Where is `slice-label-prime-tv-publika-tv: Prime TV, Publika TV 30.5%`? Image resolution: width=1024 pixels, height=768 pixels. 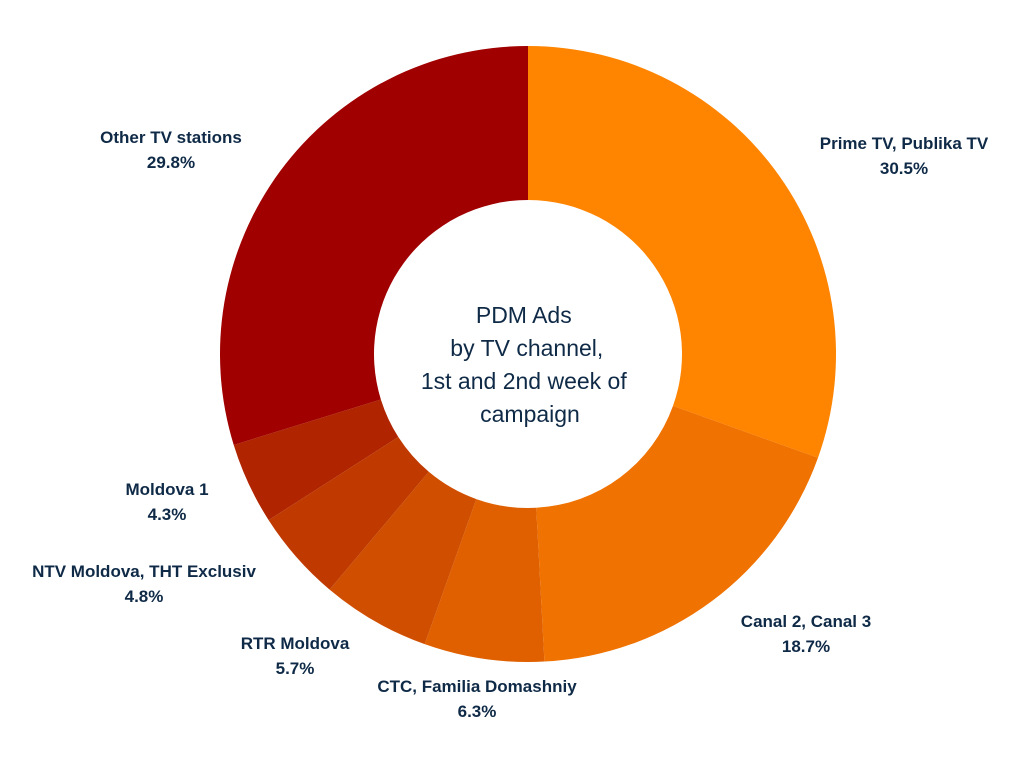 slice-label-prime-tv-publika-tv: Prime TV, Publika TV 30.5% is located at coordinates (904, 156).